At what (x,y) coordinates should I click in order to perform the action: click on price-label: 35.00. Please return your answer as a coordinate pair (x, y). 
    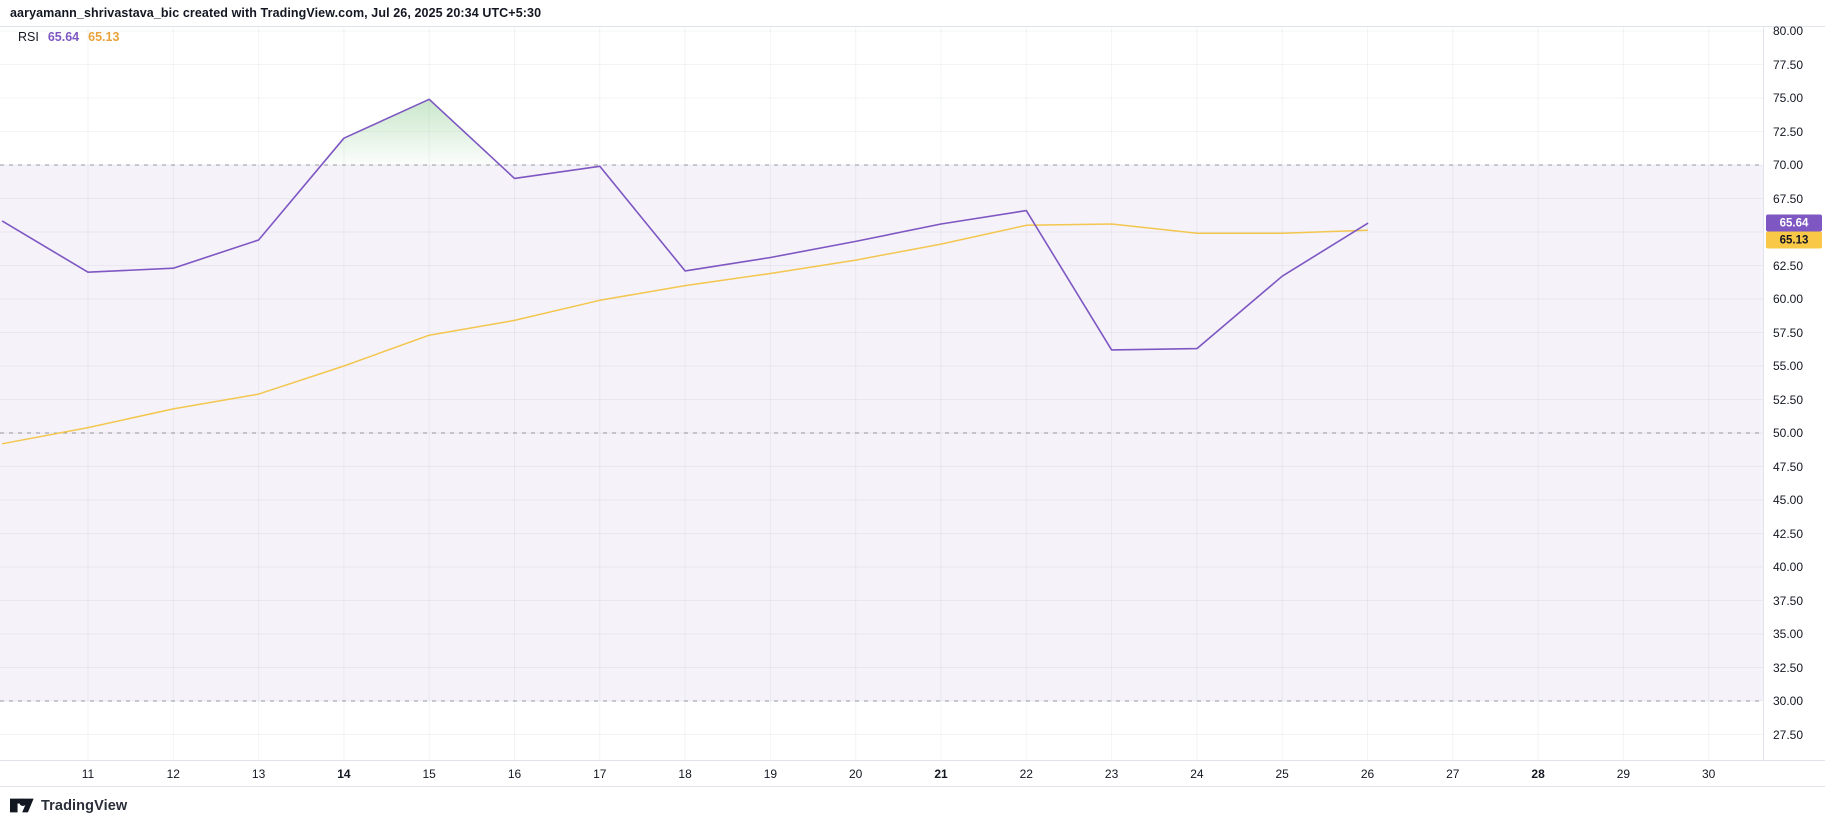
    Looking at the image, I should click on (1788, 634).